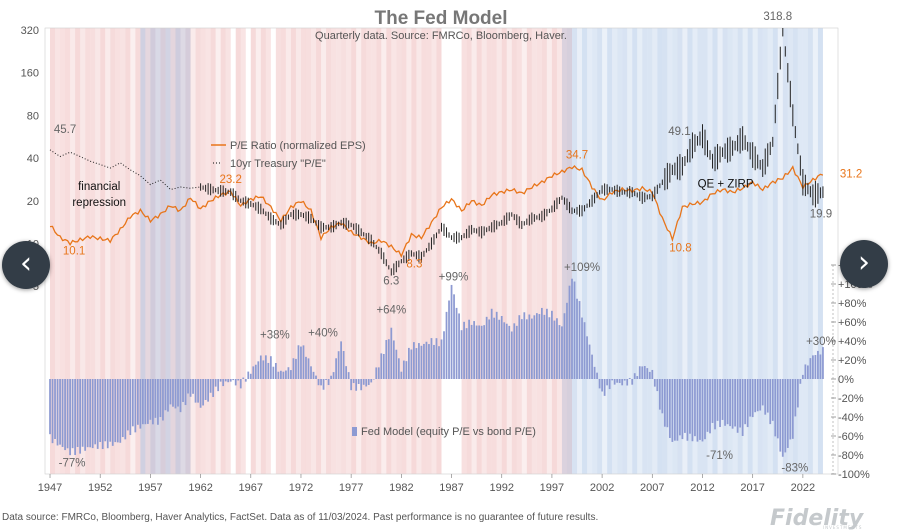 The image size is (908, 532). Describe the element at coordinates (851, 399) in the screenshot. I see `bottom-y-tick-label: -20%` at that location.